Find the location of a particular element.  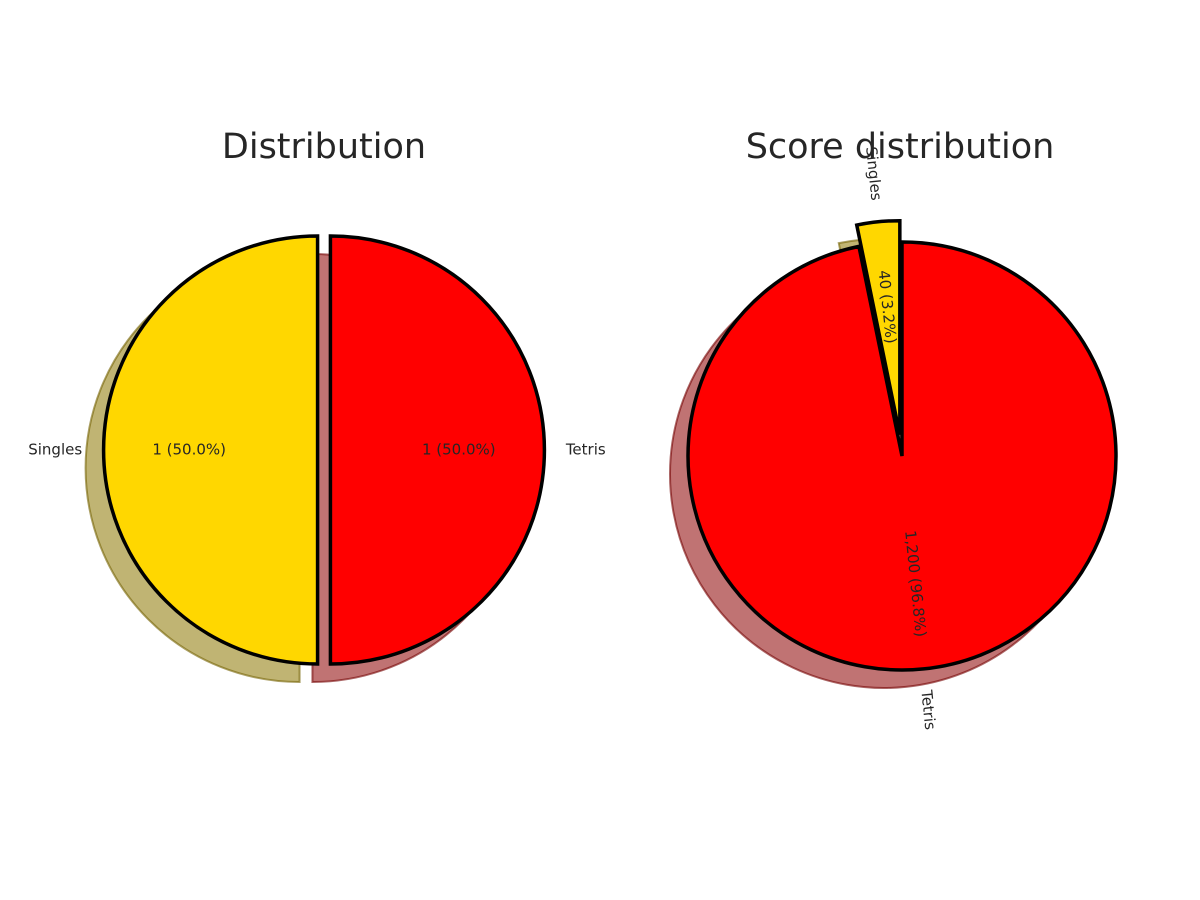

slice-value-label-singles: 1 (50.0%) is located at coordinates (189, 450).